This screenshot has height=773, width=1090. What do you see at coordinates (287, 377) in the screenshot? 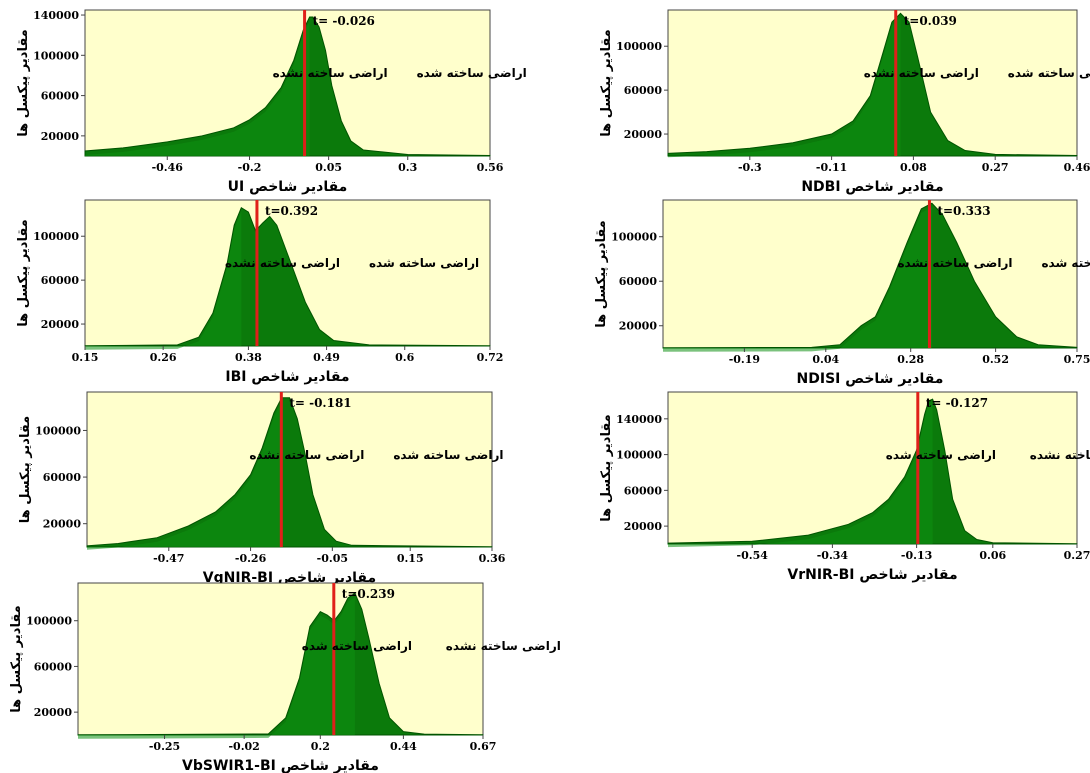
I see `x-axis-title: مقادیر شاخص IBI` at bounding box center [287, 377].